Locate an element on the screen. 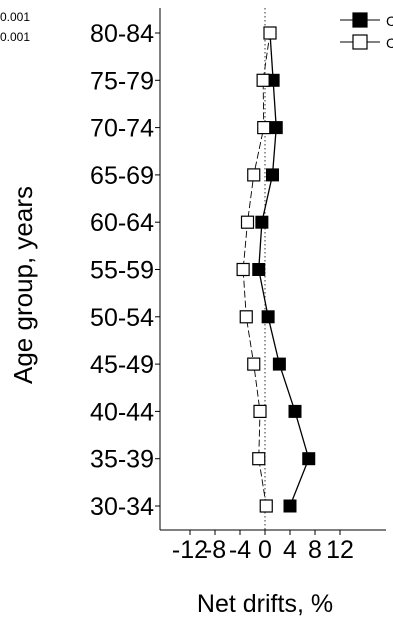 This screenshot has width=393, height=619. legend-label-2: C is located at coordinates (389, 43).